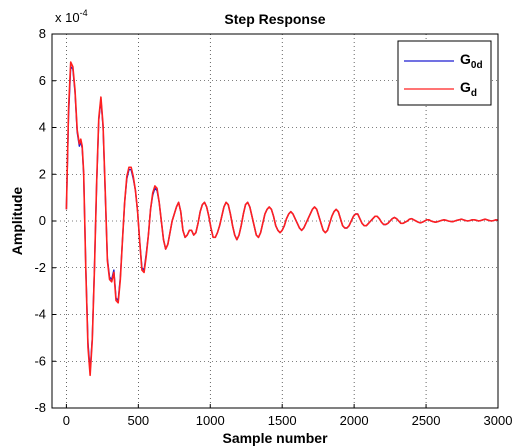 Image resolution: width=514 pixels, height=448 pixels. What do you see at coordinates (42, 127) in the screenshot?
I see `y-tick-label: 4` at bounding box center [42, 127].